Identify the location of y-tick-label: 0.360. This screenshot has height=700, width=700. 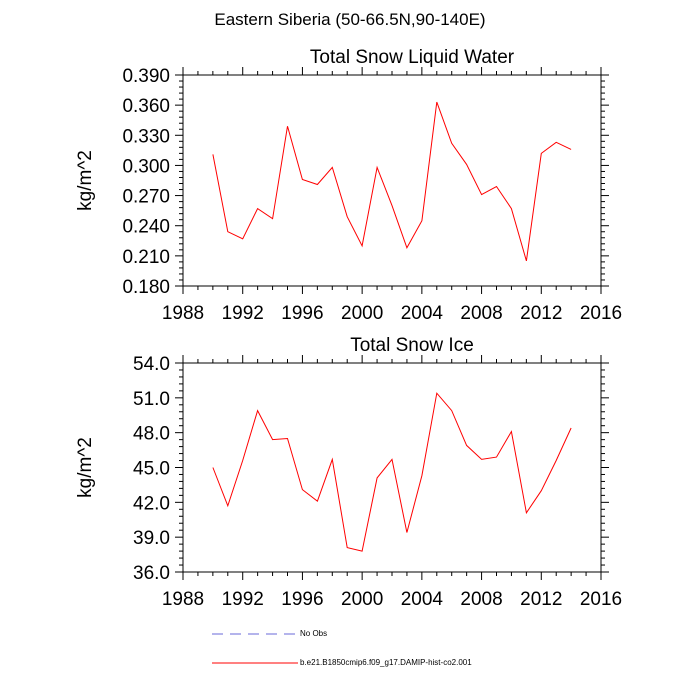
(146, 106).